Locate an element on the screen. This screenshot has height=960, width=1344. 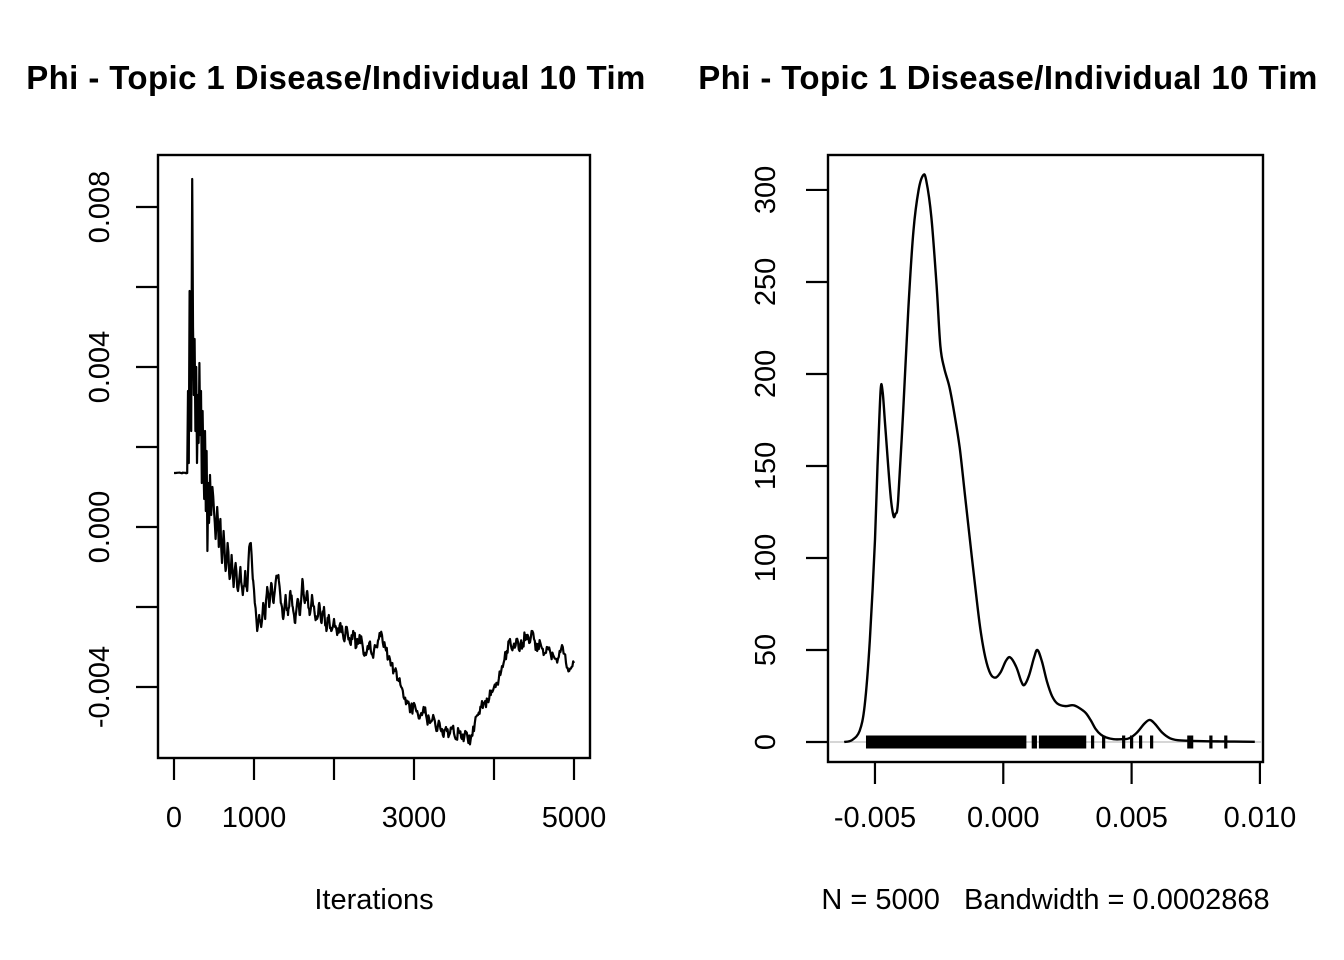
density-plot-title: Phi - Topic 1 Disease/Individual 10 Tim is located at coordinates (1008, 77).